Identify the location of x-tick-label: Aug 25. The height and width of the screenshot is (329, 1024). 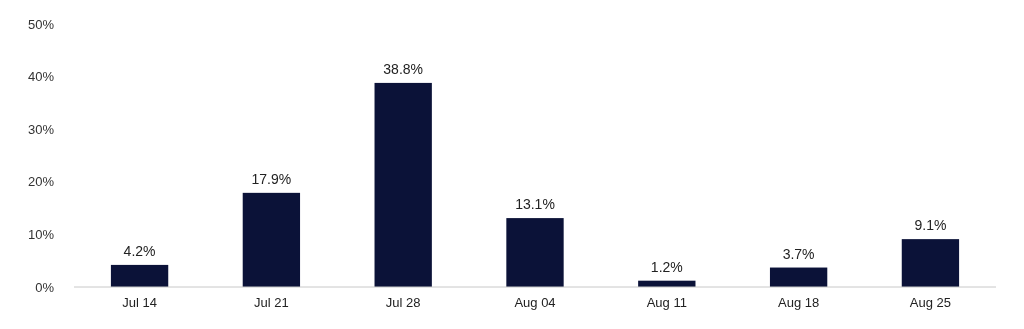
(930, 302).